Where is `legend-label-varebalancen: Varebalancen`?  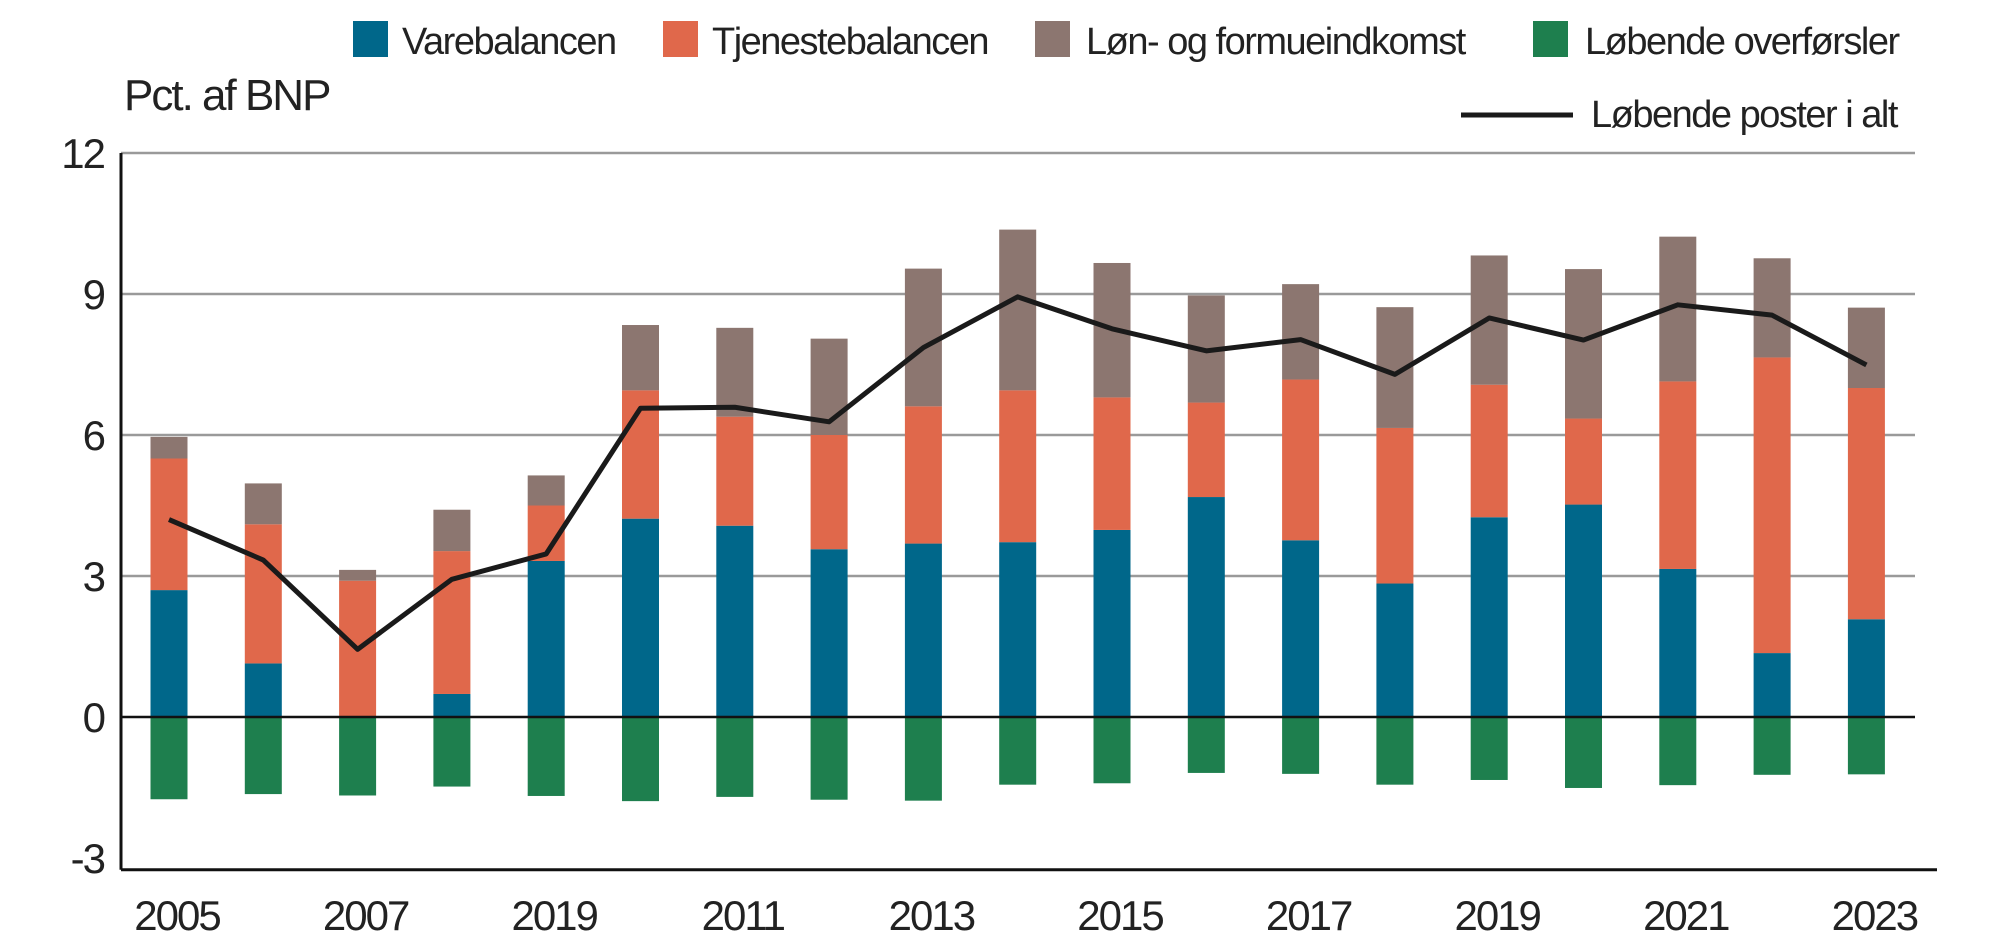
legend-label-varebalancen: Varebalancen is located at coordinates (509, 42).